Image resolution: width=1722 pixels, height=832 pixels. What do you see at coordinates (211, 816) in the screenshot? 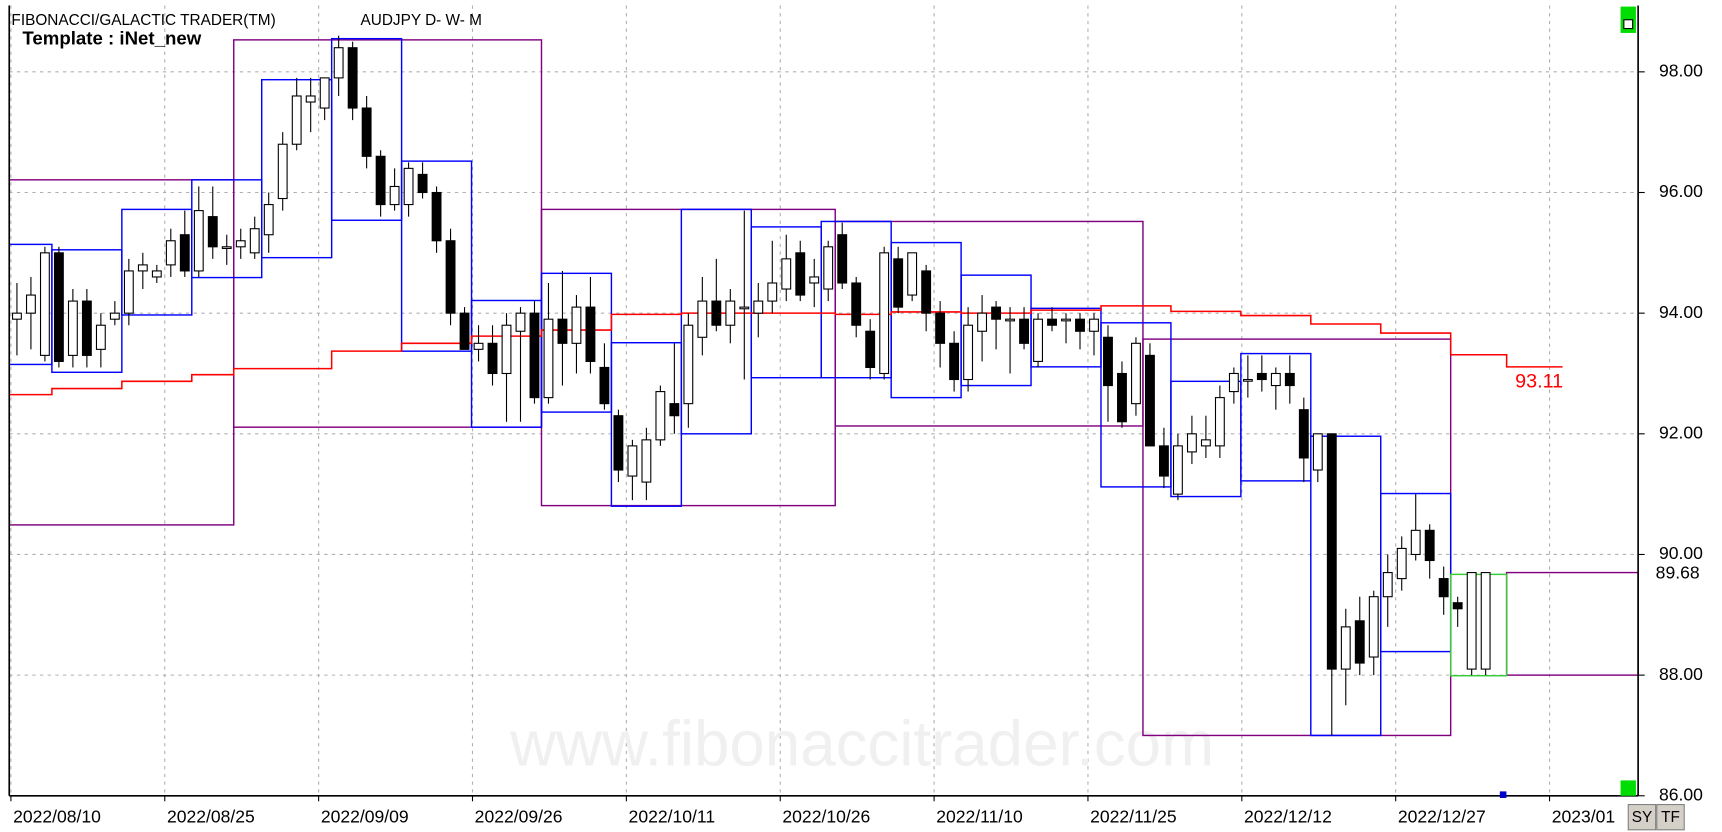
I see `x-tick-label: 2022/08/25` at bounding box center [211, 816].